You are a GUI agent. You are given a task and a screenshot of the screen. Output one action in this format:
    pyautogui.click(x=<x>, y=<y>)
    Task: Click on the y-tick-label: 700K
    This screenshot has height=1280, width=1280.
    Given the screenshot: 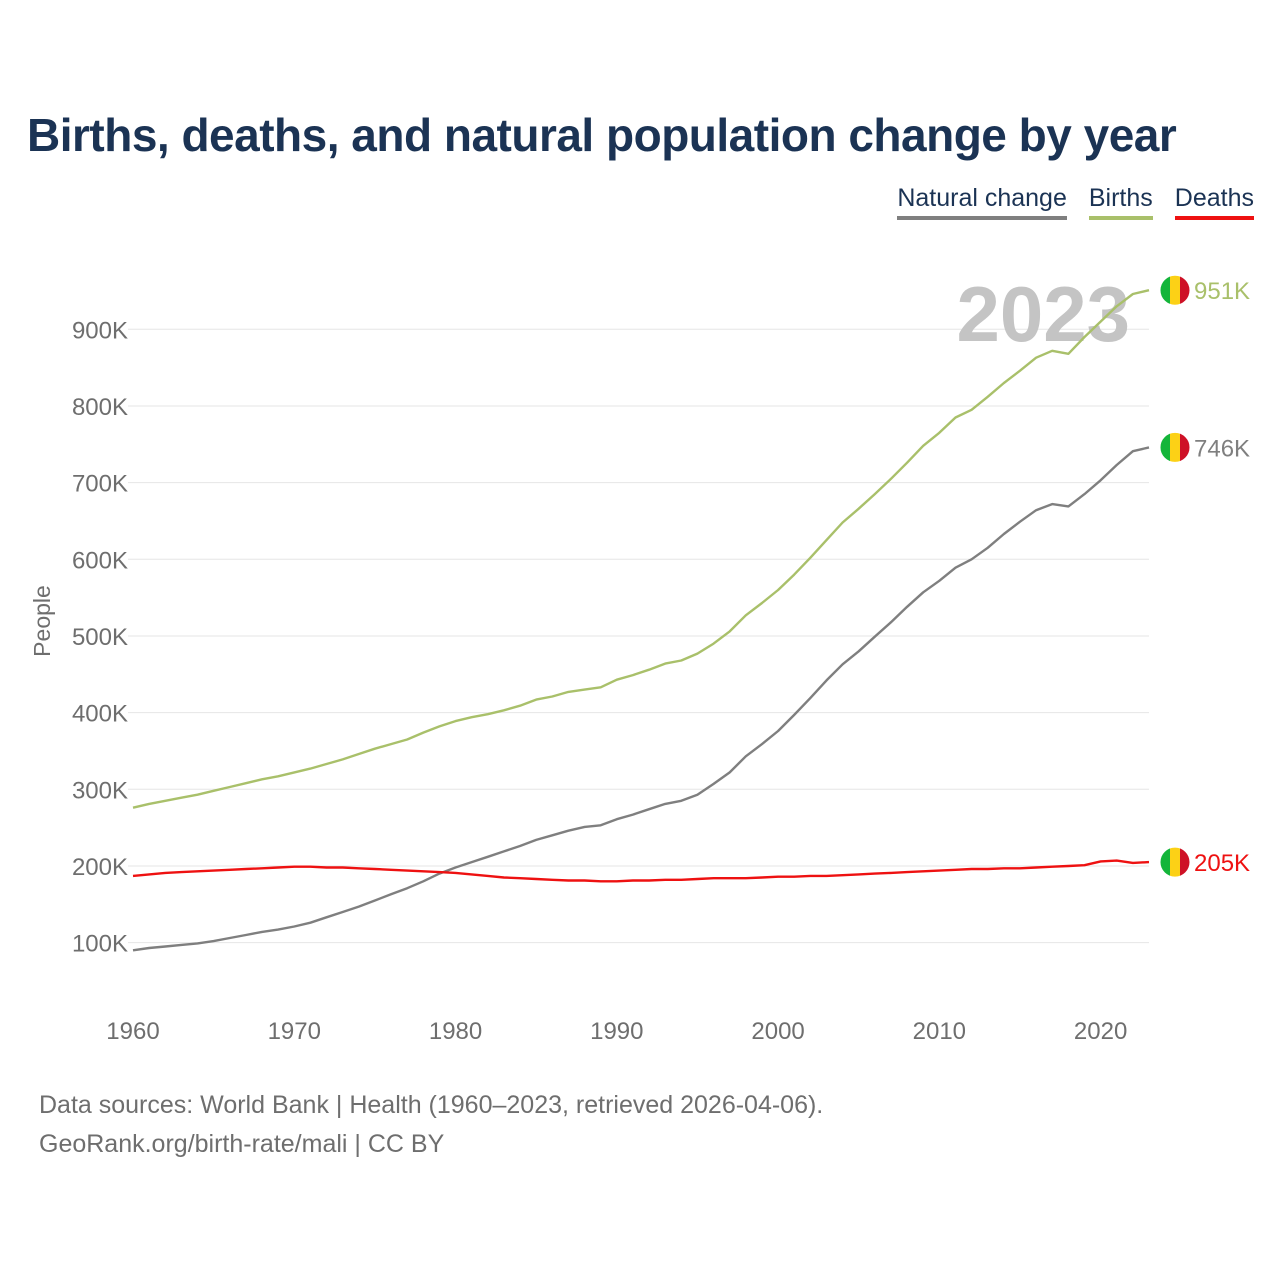 What is the action you would take?
    pyautogui.click(x=100, y=484)
    